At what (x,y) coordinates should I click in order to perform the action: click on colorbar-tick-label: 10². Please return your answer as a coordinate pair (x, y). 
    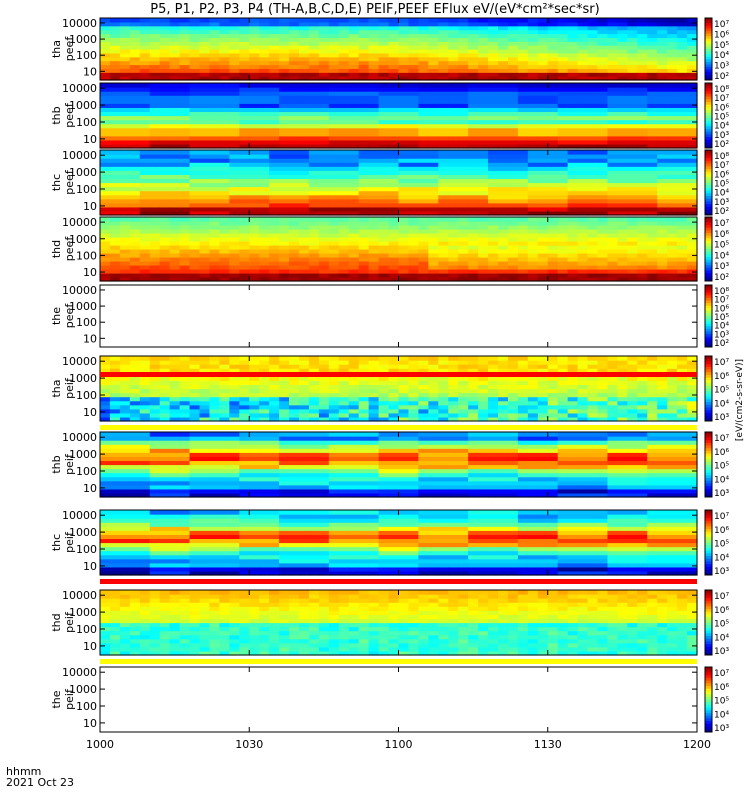
    Looking at the image, I should click on (721, 77).